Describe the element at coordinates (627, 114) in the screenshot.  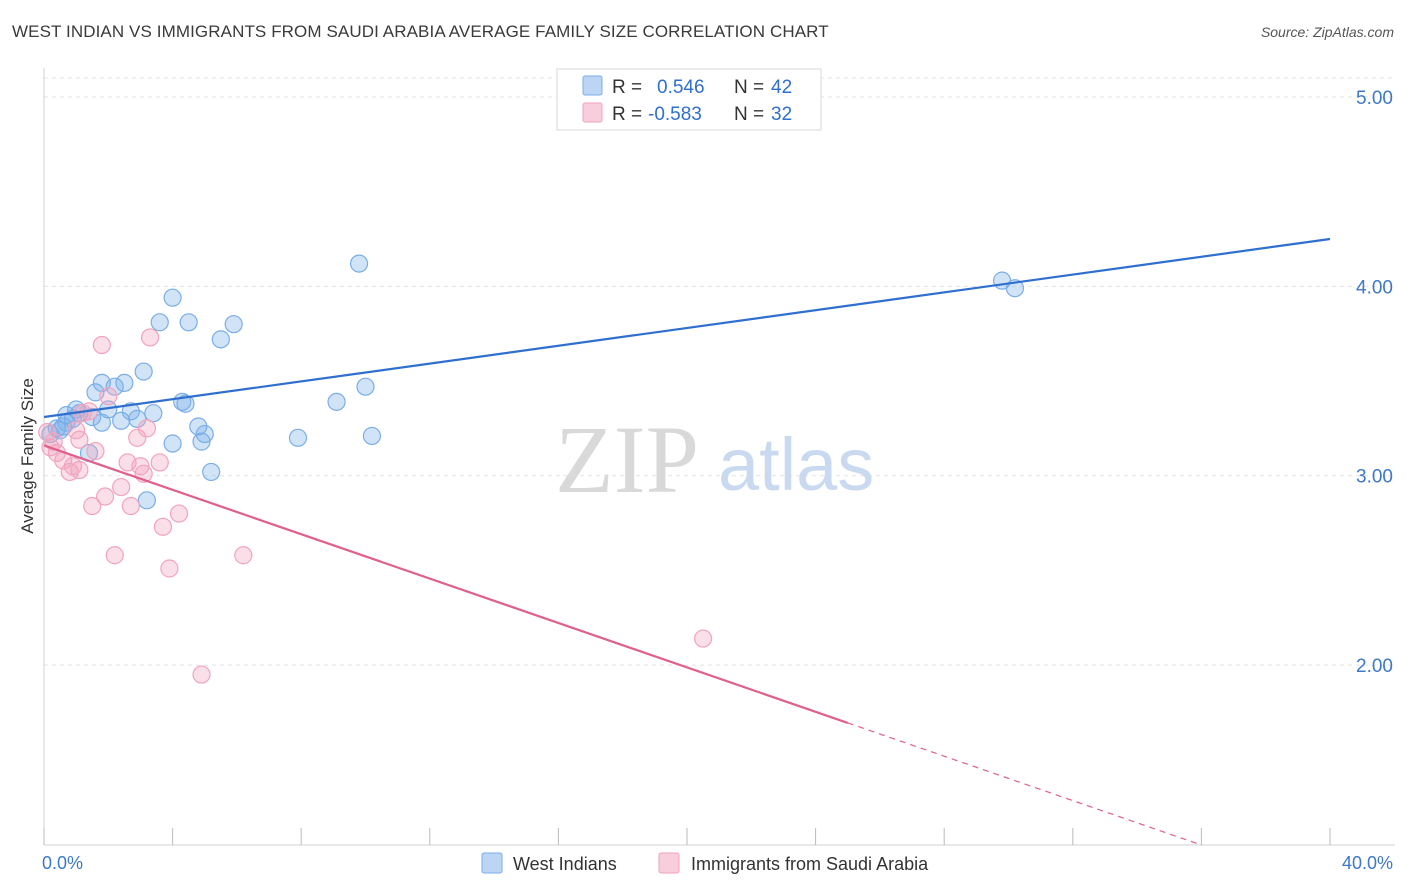
I see `legend-r-label-2: R =` at that location.